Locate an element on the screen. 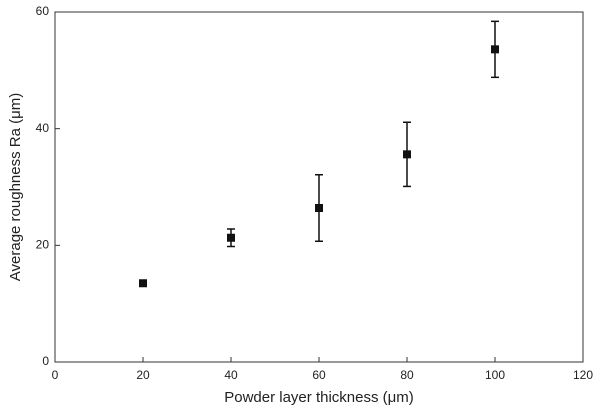 This screenshot has height=413, width=600. x-tick-label: 20 is located at coordinates (143, 375).